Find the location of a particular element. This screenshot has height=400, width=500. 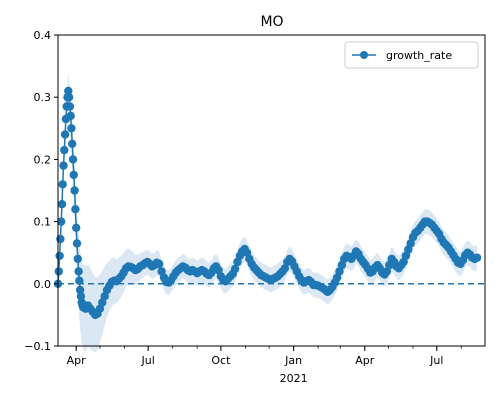

y-tick-label: 0.2 is located at coordinates (43, 159).